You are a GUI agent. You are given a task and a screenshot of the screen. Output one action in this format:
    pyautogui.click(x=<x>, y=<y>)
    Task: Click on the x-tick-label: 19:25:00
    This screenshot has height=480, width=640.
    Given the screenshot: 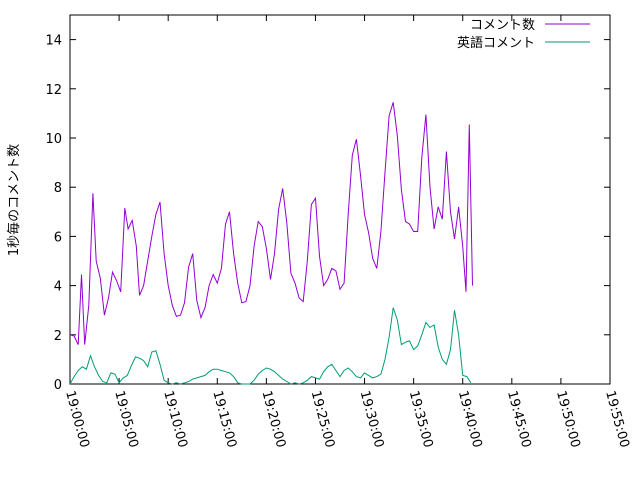 What is the action you would take?
    pyautogui.click(x=323, y=419)
    